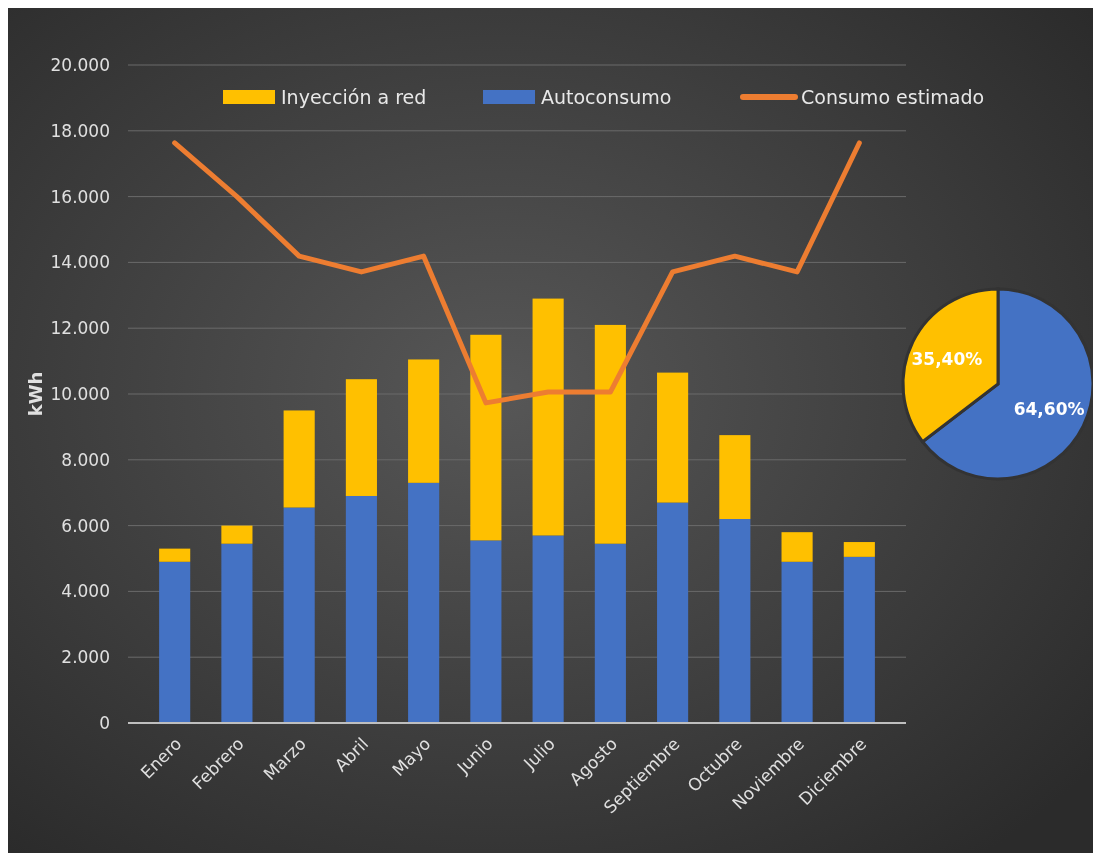 Image resolution: width=1093 pixels, height=853 pixels. What do you see at coordinates (80, 393) in the screenshot?
I see `y-tick-label: 10.000` at bounding box center [80, 393].